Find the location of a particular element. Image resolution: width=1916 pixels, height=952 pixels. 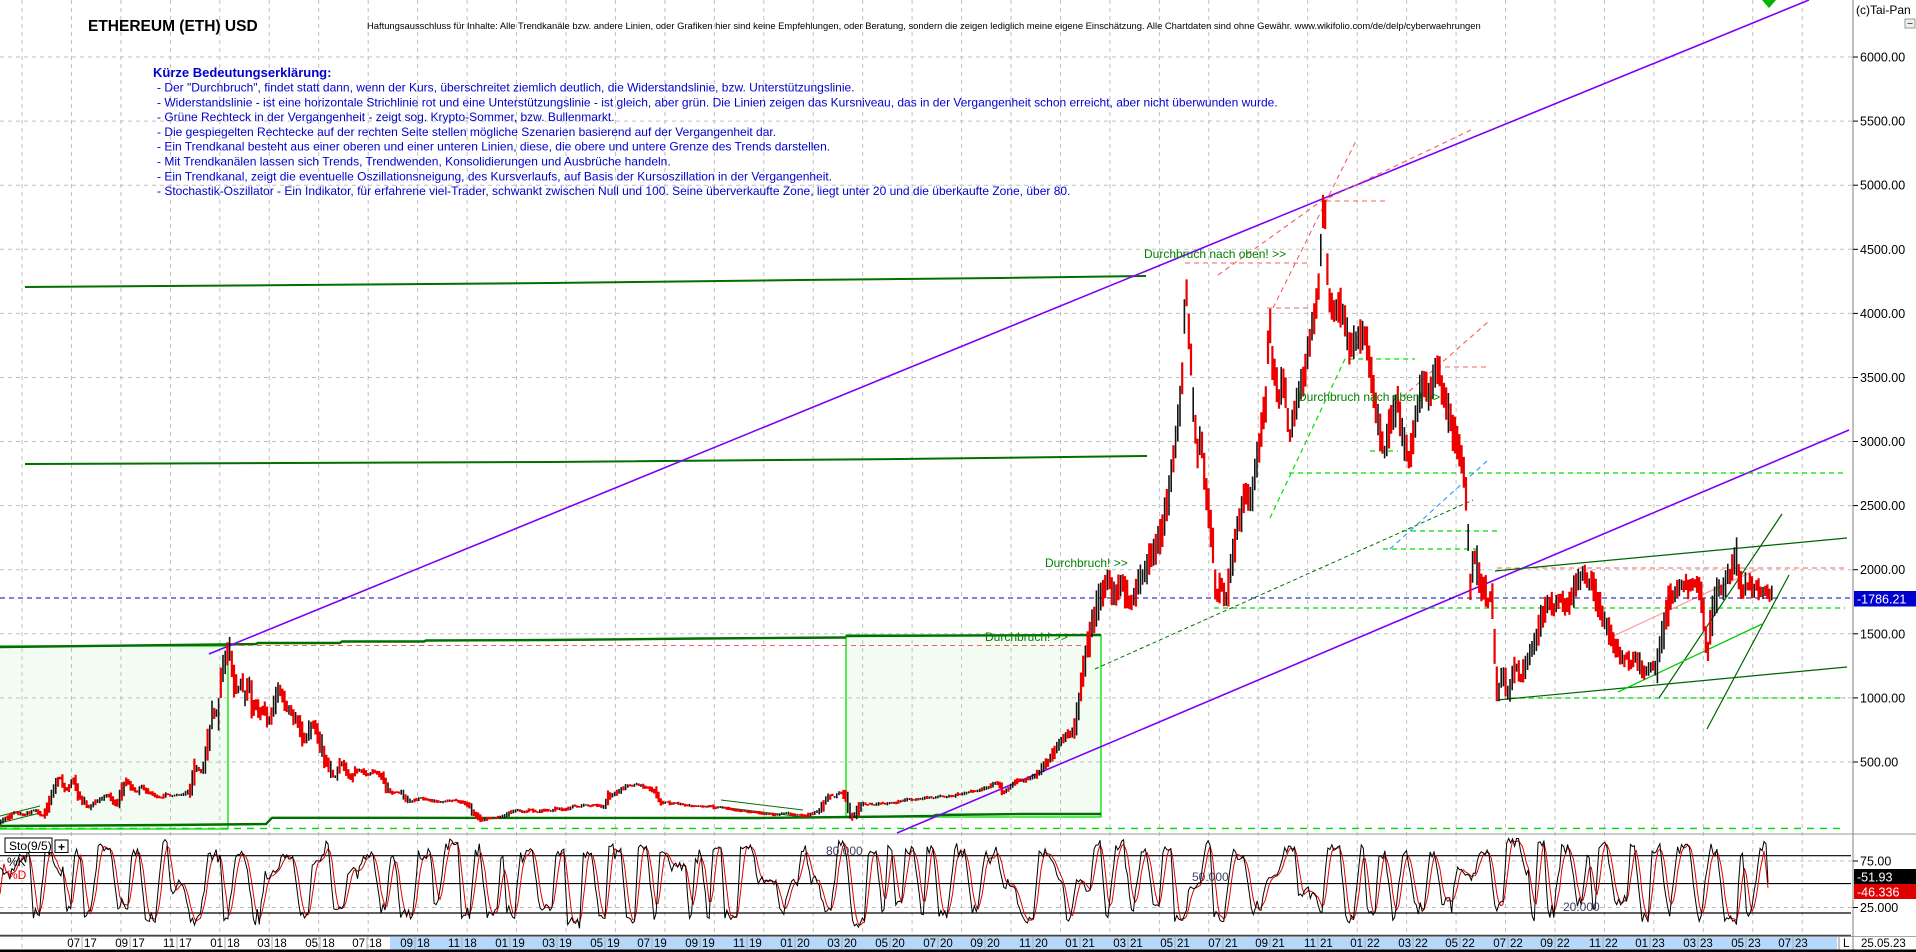

svg-text: 50.000 is located at coordinates (1210, 877).